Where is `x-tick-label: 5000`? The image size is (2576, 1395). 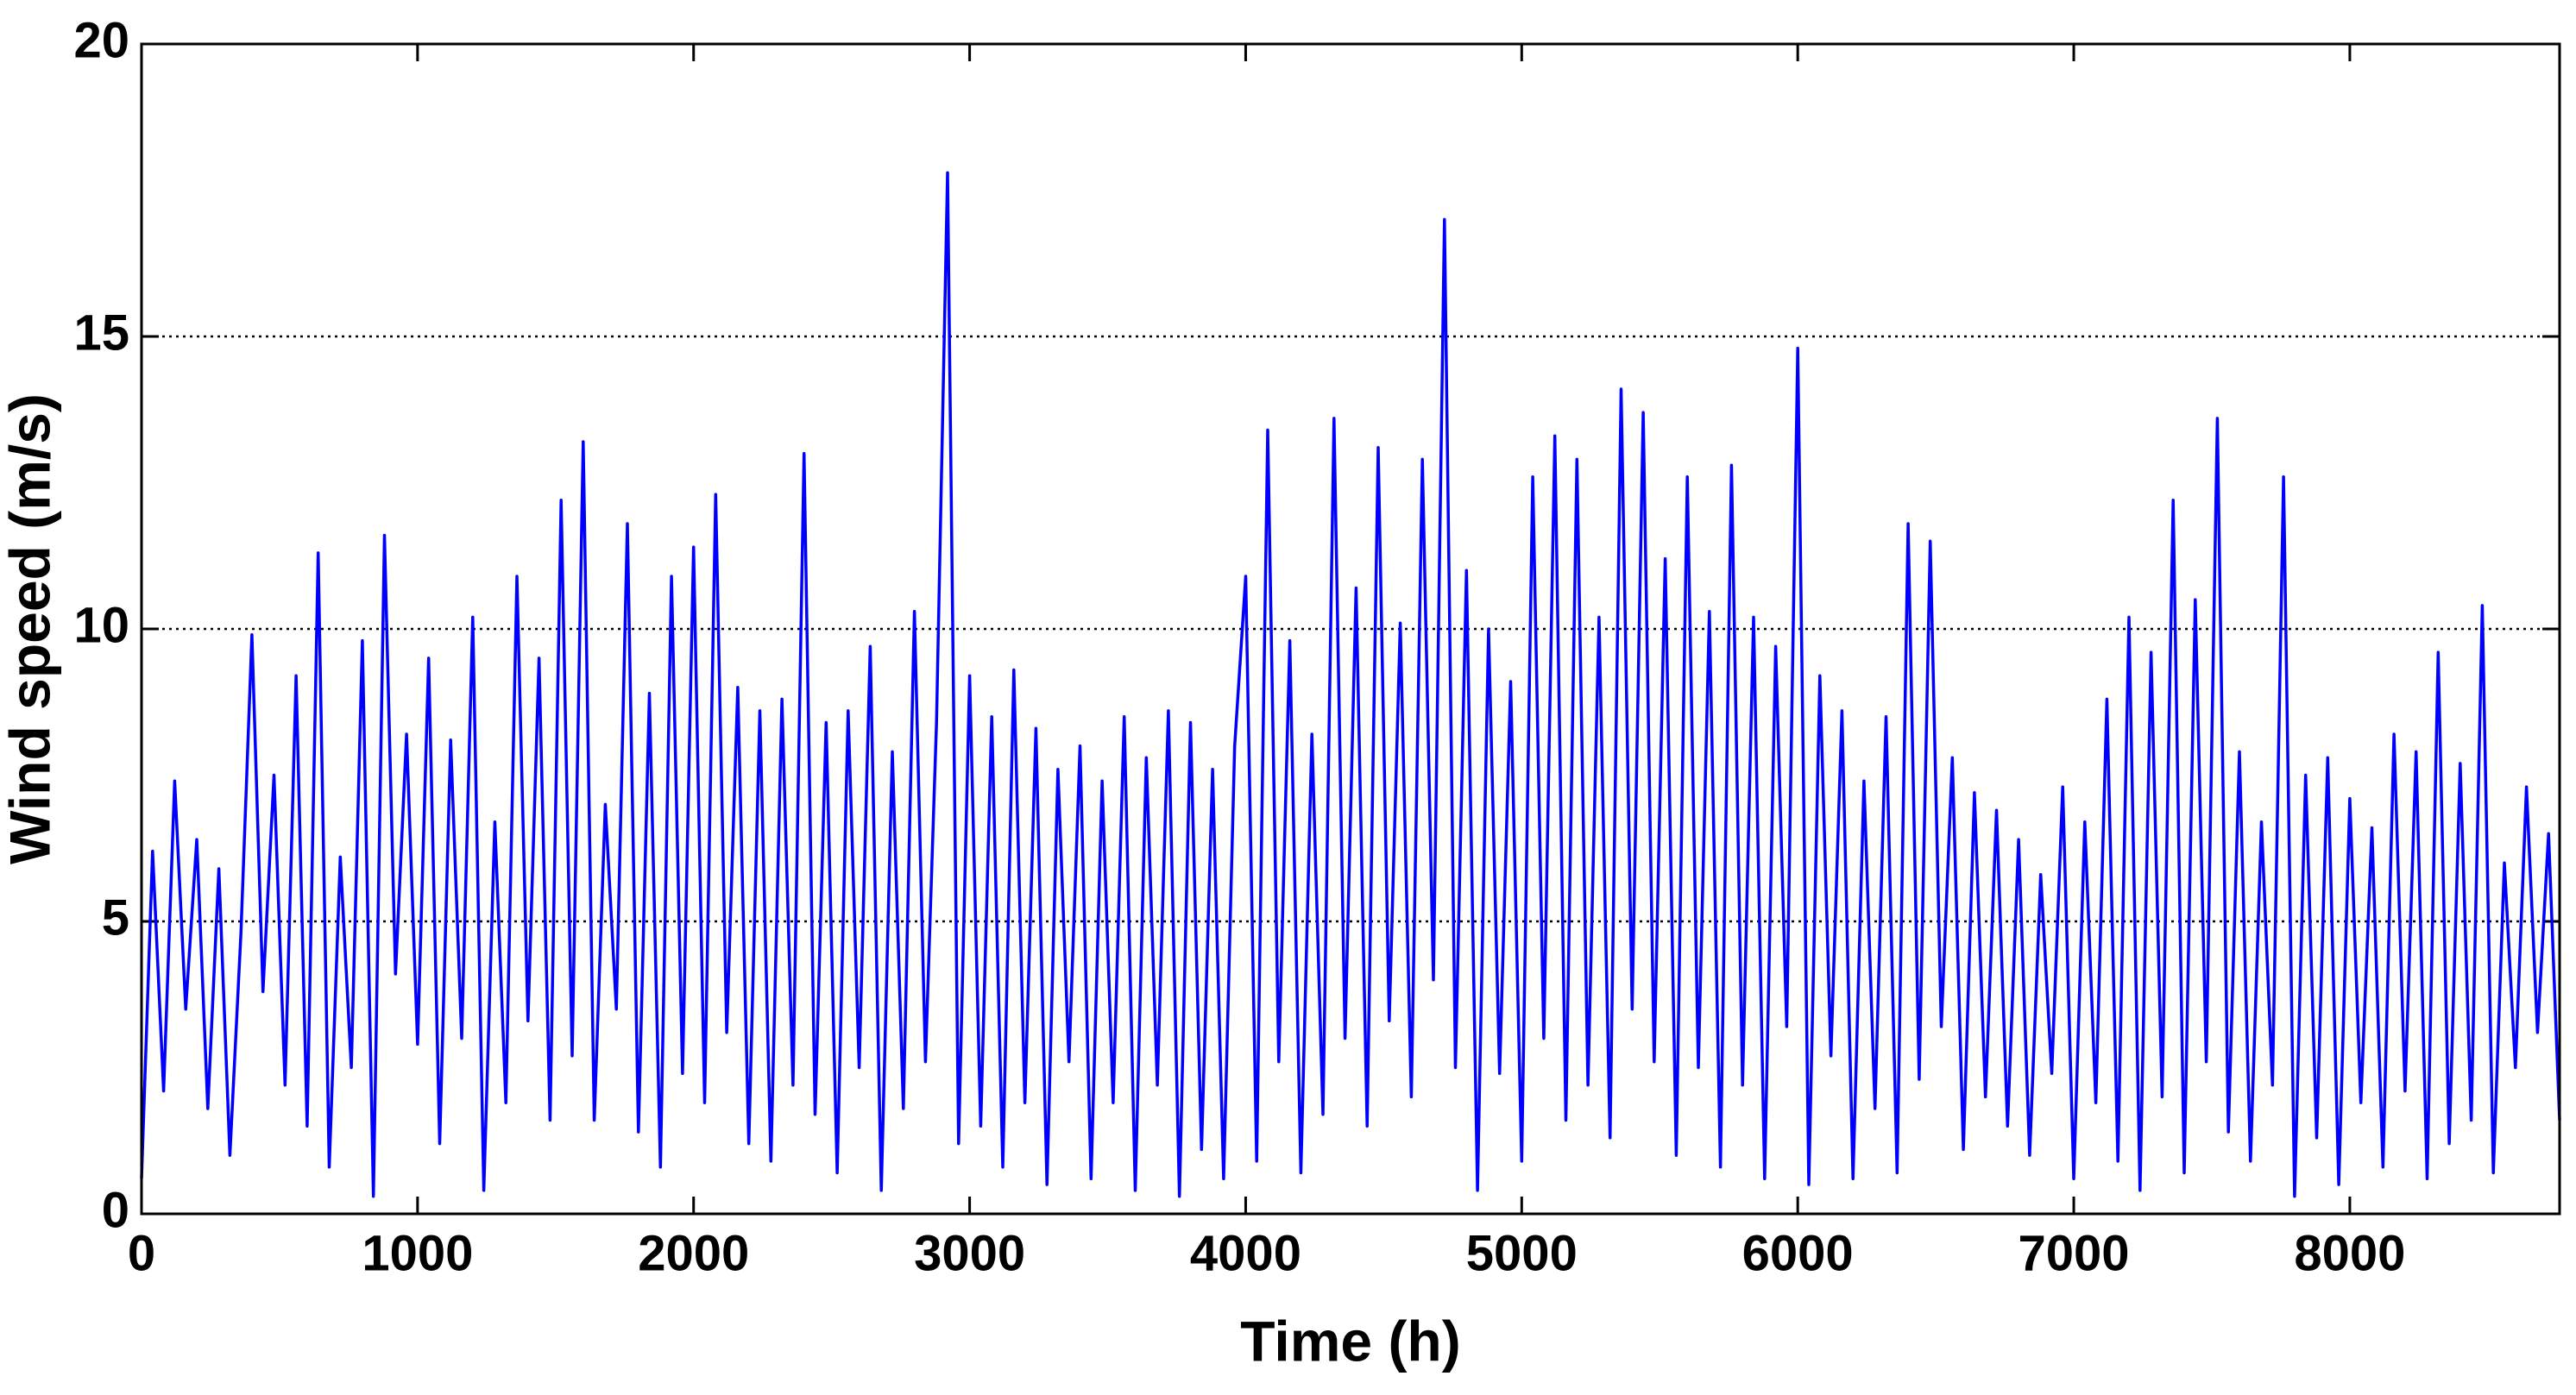 x-tick-label: 5000 is located at coordinates (1522, 1253).